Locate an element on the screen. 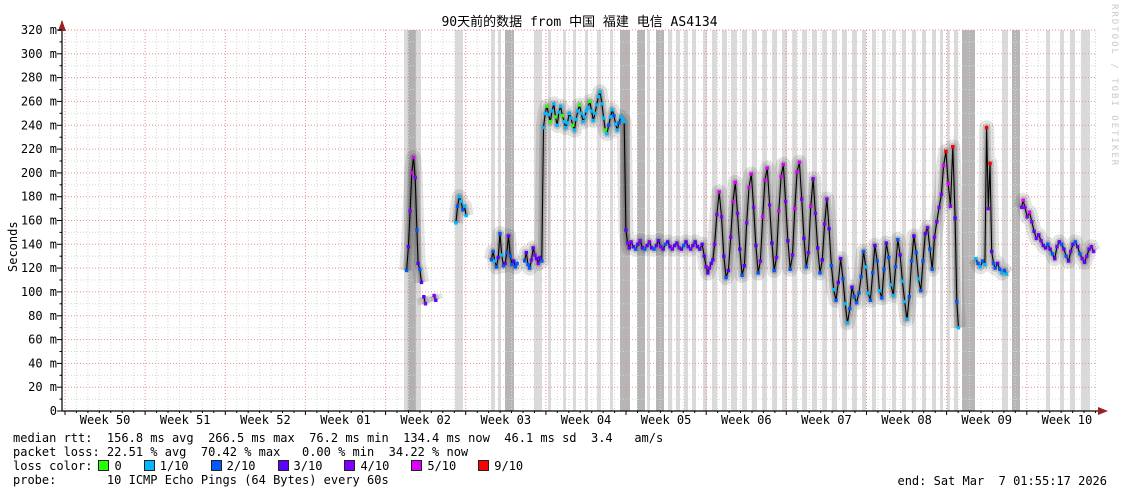  legend-item-5-10: 5/10 is located at coordinates (433, 466).